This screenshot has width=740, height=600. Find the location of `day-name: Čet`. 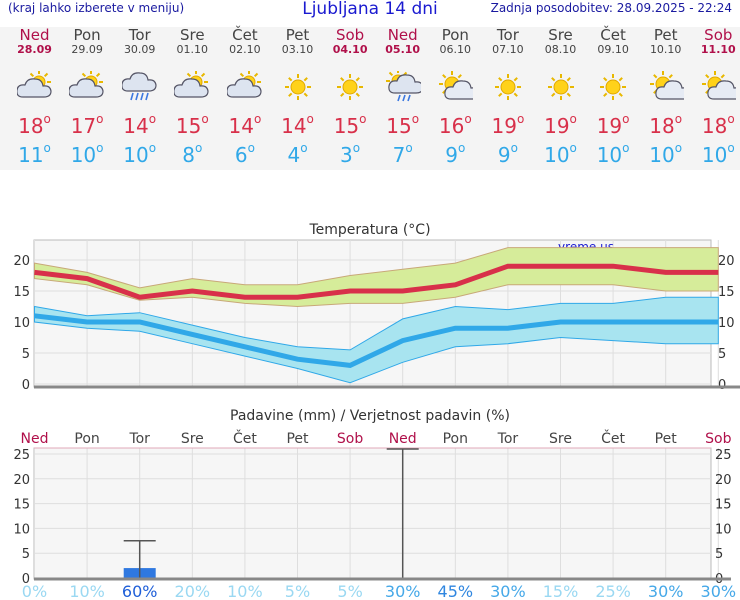

day-name: Čet is located at coordinates (245, 35).